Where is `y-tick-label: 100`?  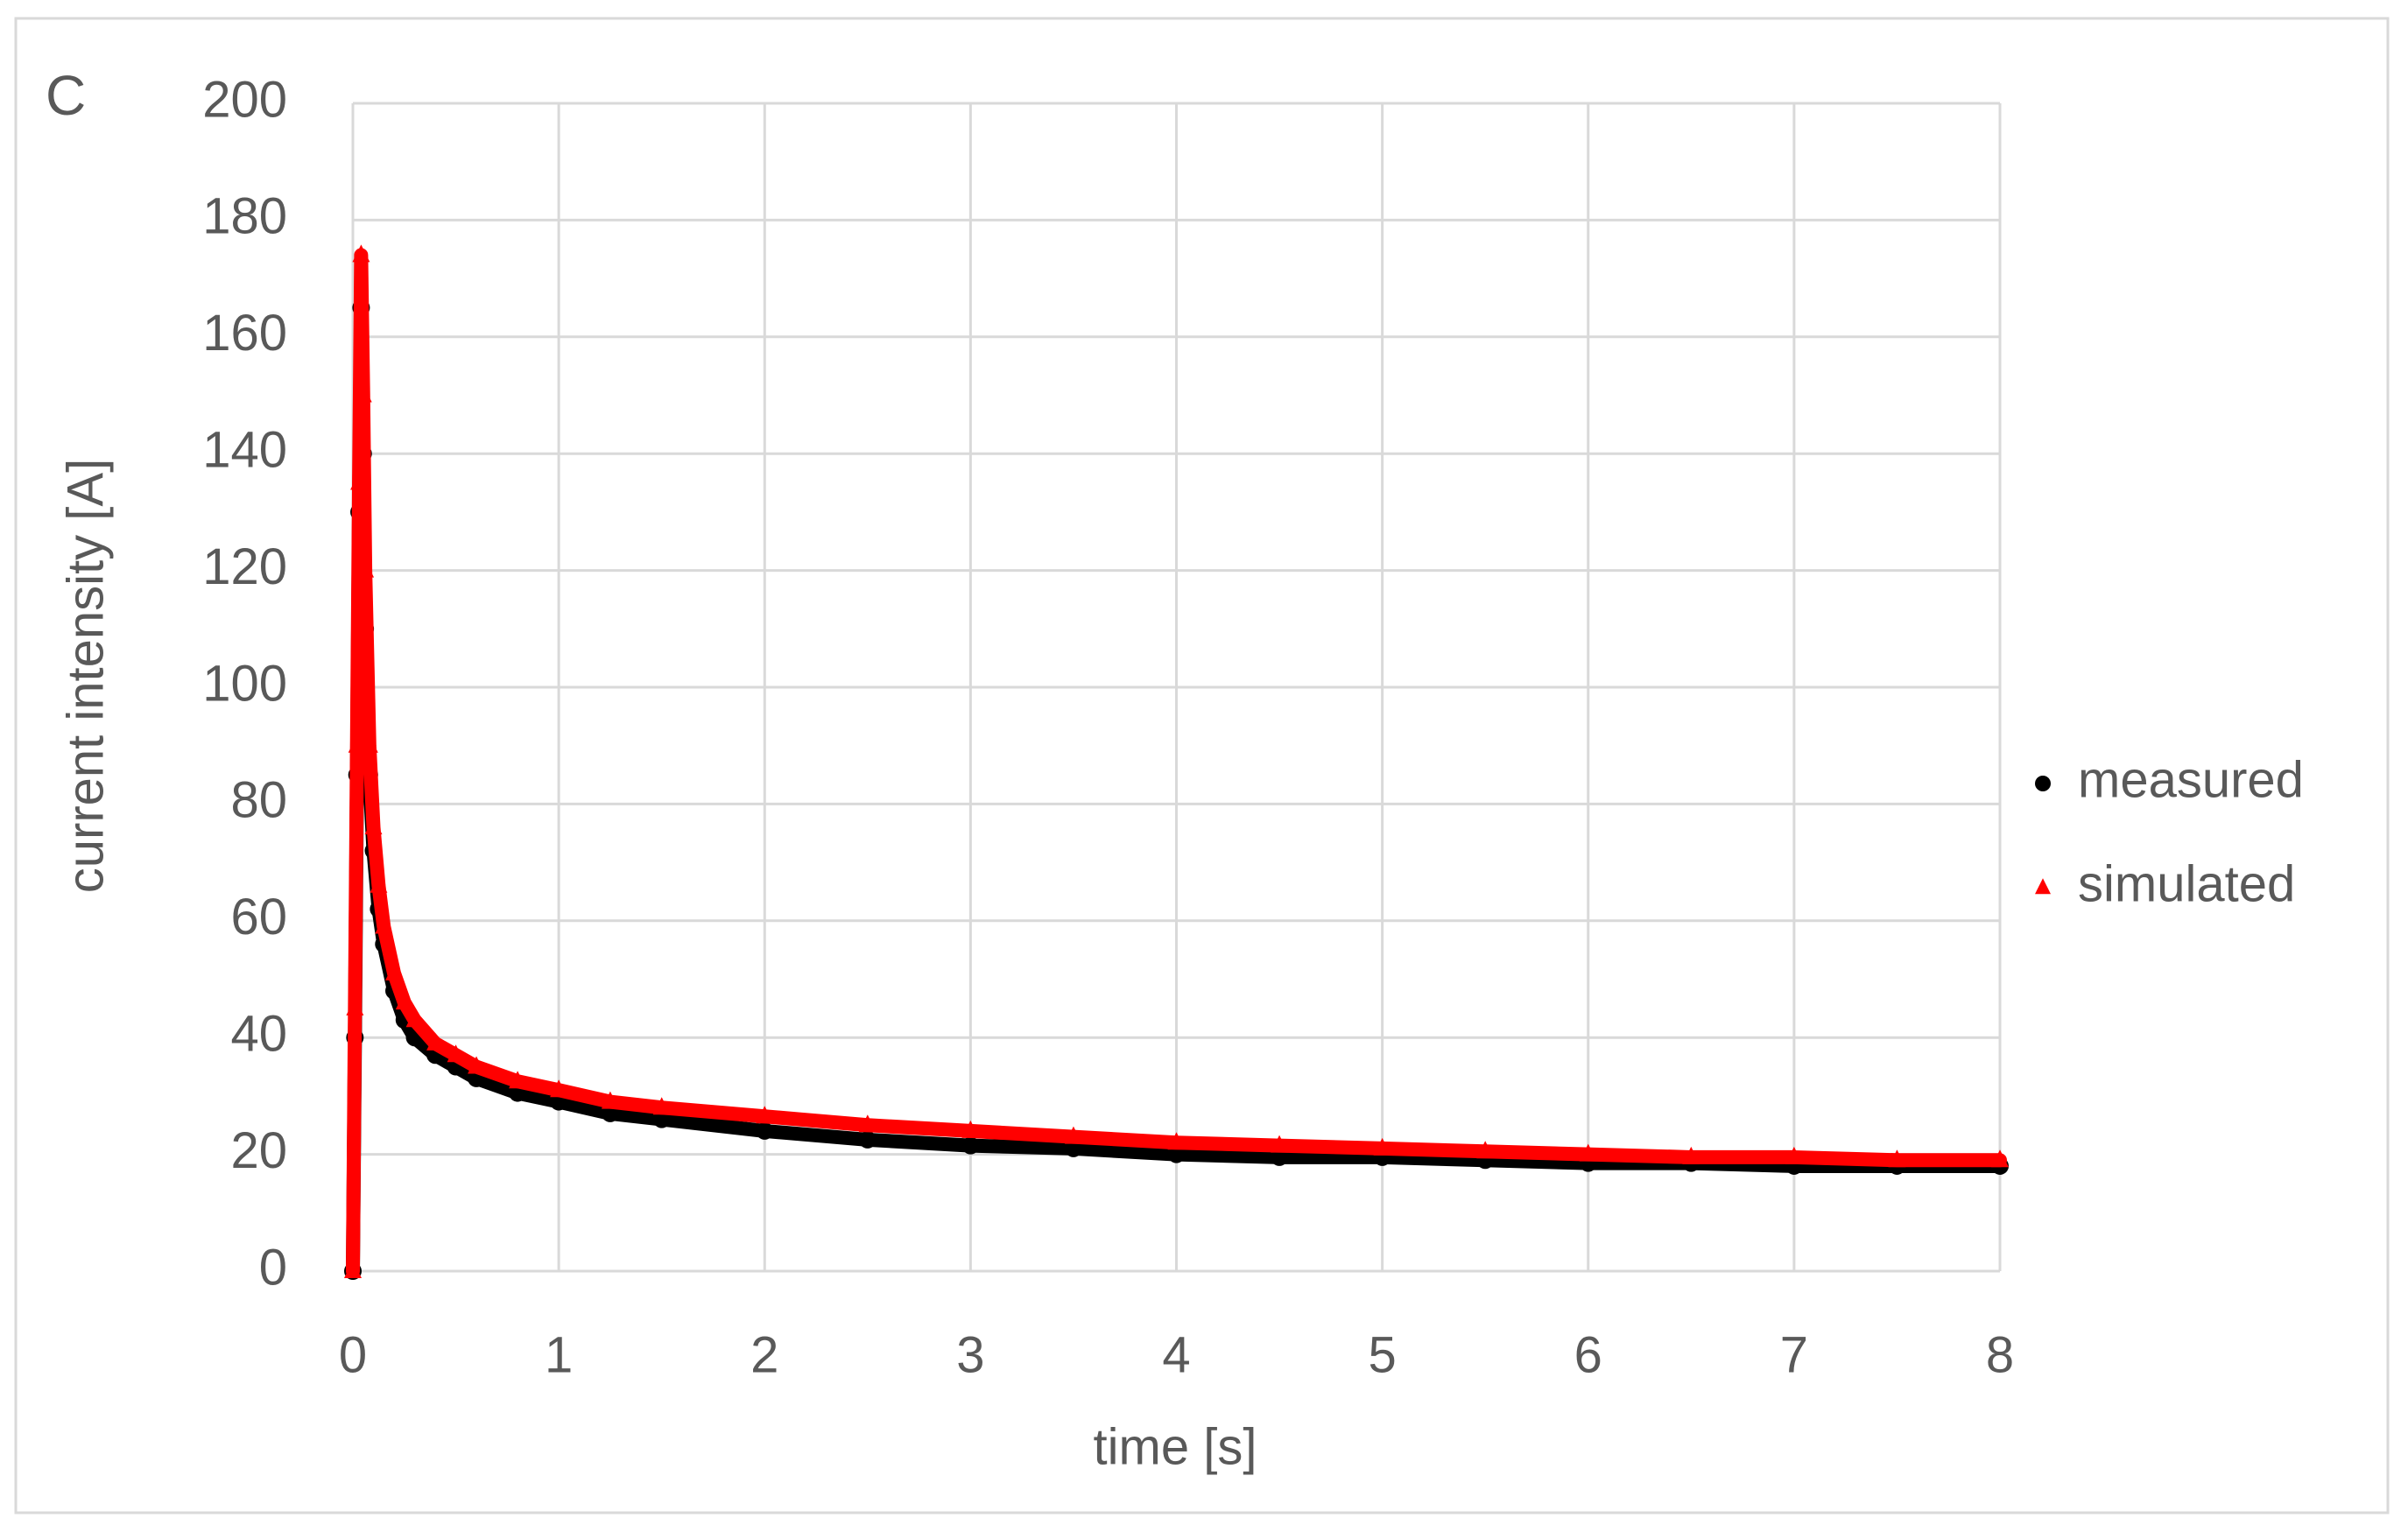 y-tick-label: 100 is located at coordinates (244, 684).